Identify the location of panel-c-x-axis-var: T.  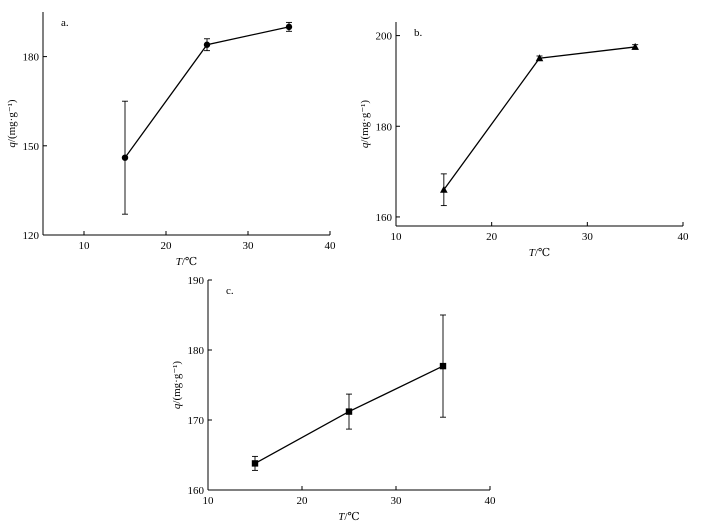
(341, 517).